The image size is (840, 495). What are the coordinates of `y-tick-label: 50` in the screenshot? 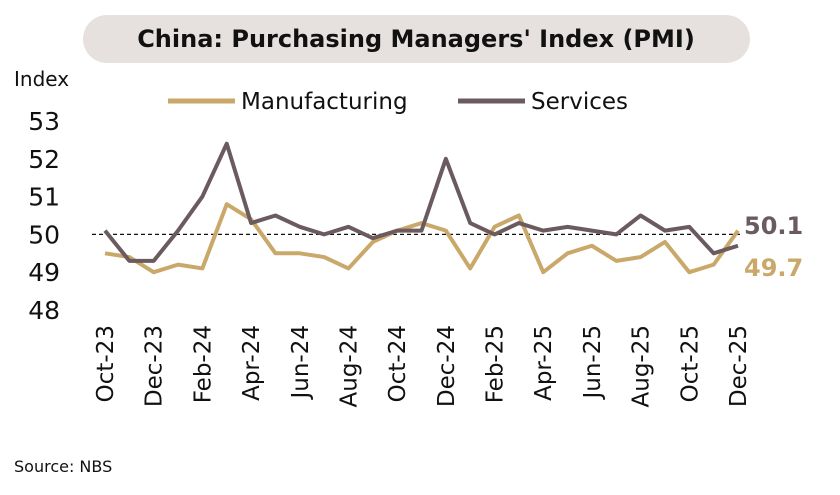 It's located at (44, 234).